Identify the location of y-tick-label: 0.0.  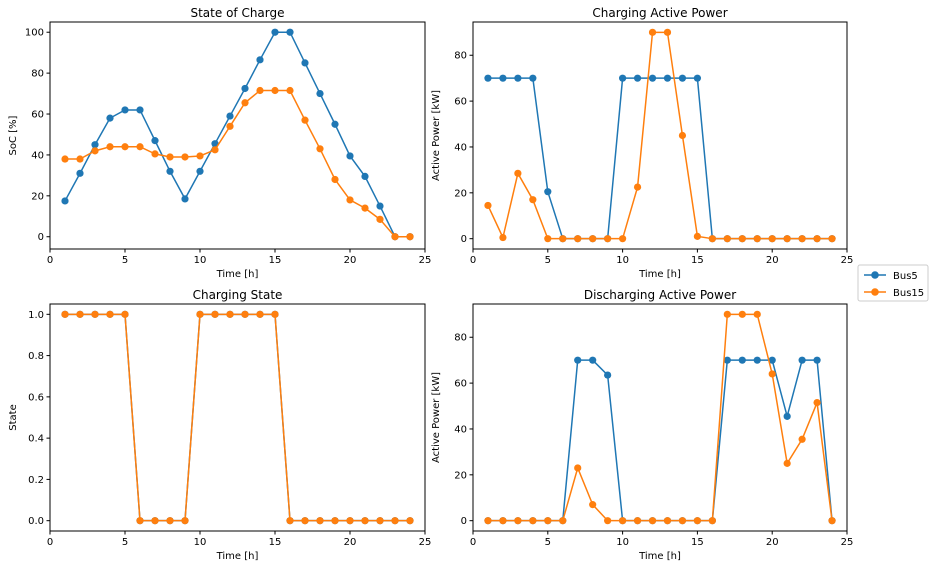
(36, 521).